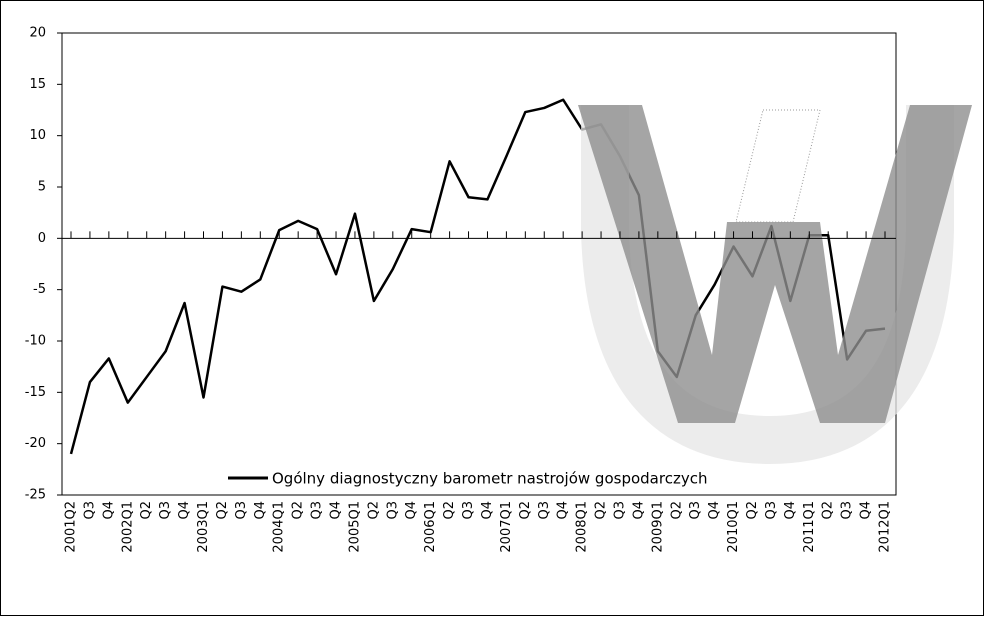 This screenshot has width=984, height=620. What do you see at coordinates (35, 392) in the screenshot?
I see `y-tick-label: -15` at bounding box center [35, 392].